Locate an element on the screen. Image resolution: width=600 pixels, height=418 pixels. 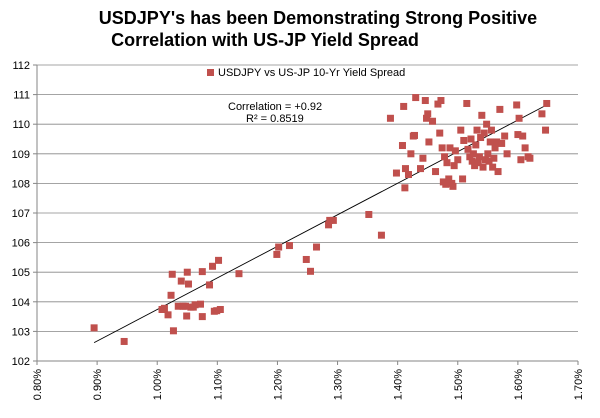
y-tick-label: 108 is located at coordinates (21, 184).